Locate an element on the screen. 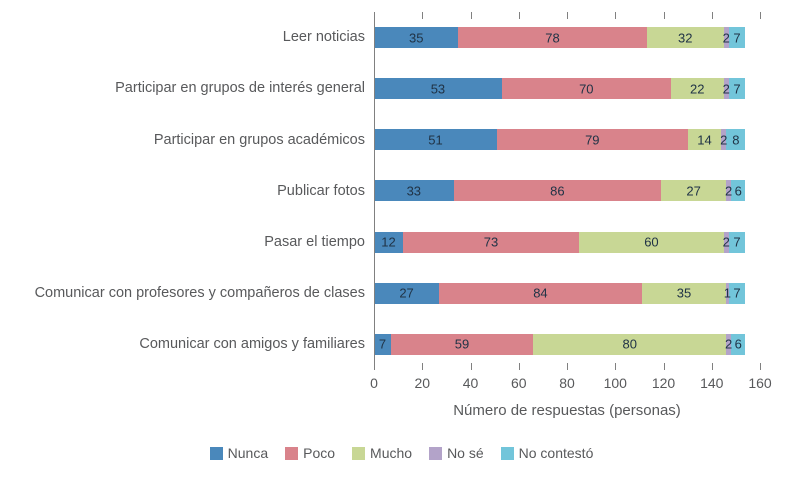 This screenshot has height=479, width=797. legend-item: No sé is located at coordinates (456, 453).